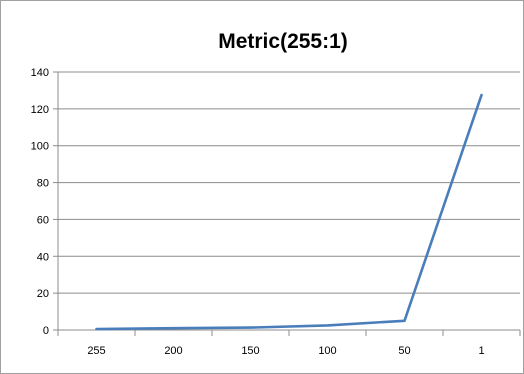 The height and width of the screenshot is (374, 524). I want to click on x-tick-label-1: 1, so click(481, 351).